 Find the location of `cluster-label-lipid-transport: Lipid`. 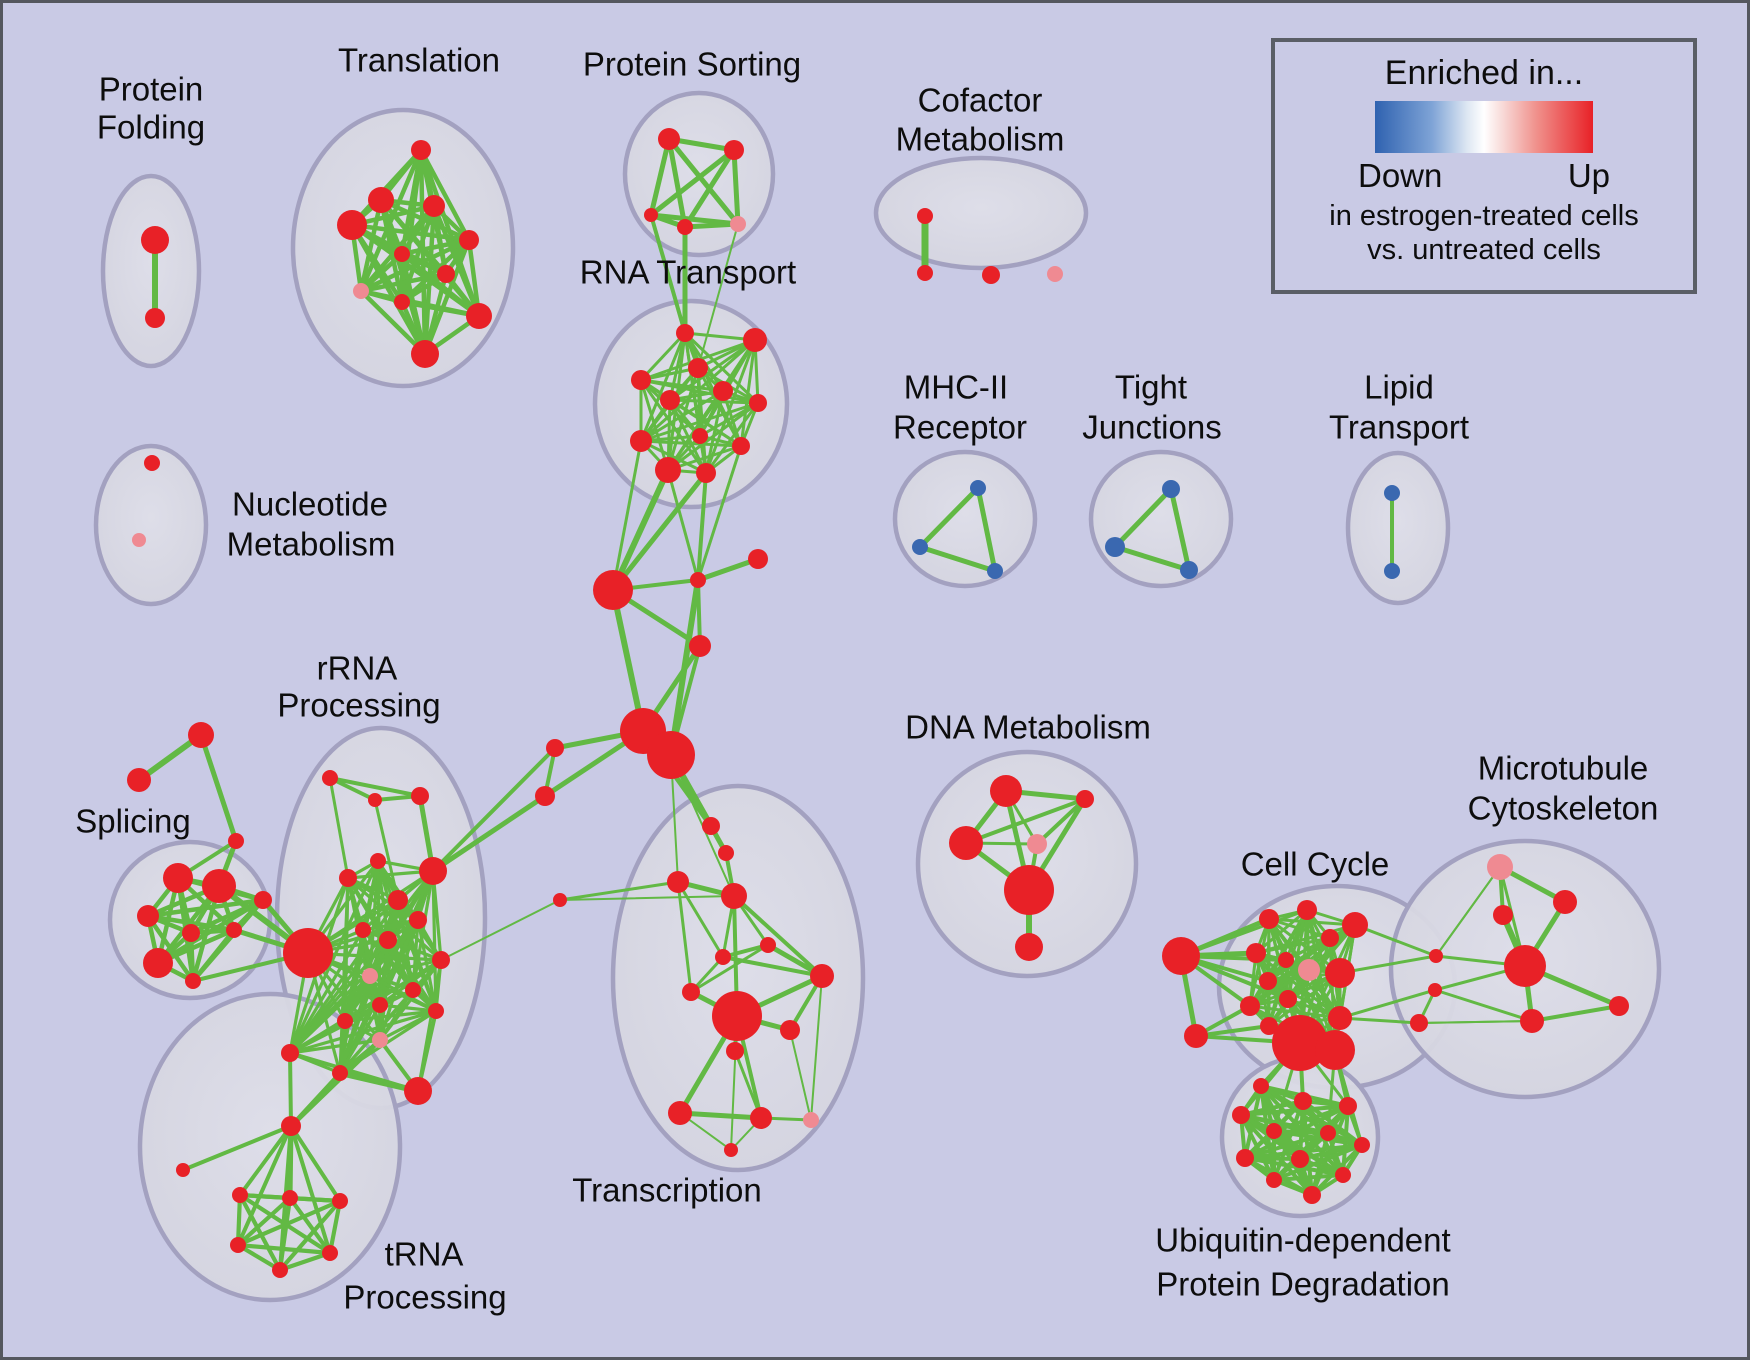

cluster-label-lipid-transport: Lipid is located at coordinates (1399, 387).